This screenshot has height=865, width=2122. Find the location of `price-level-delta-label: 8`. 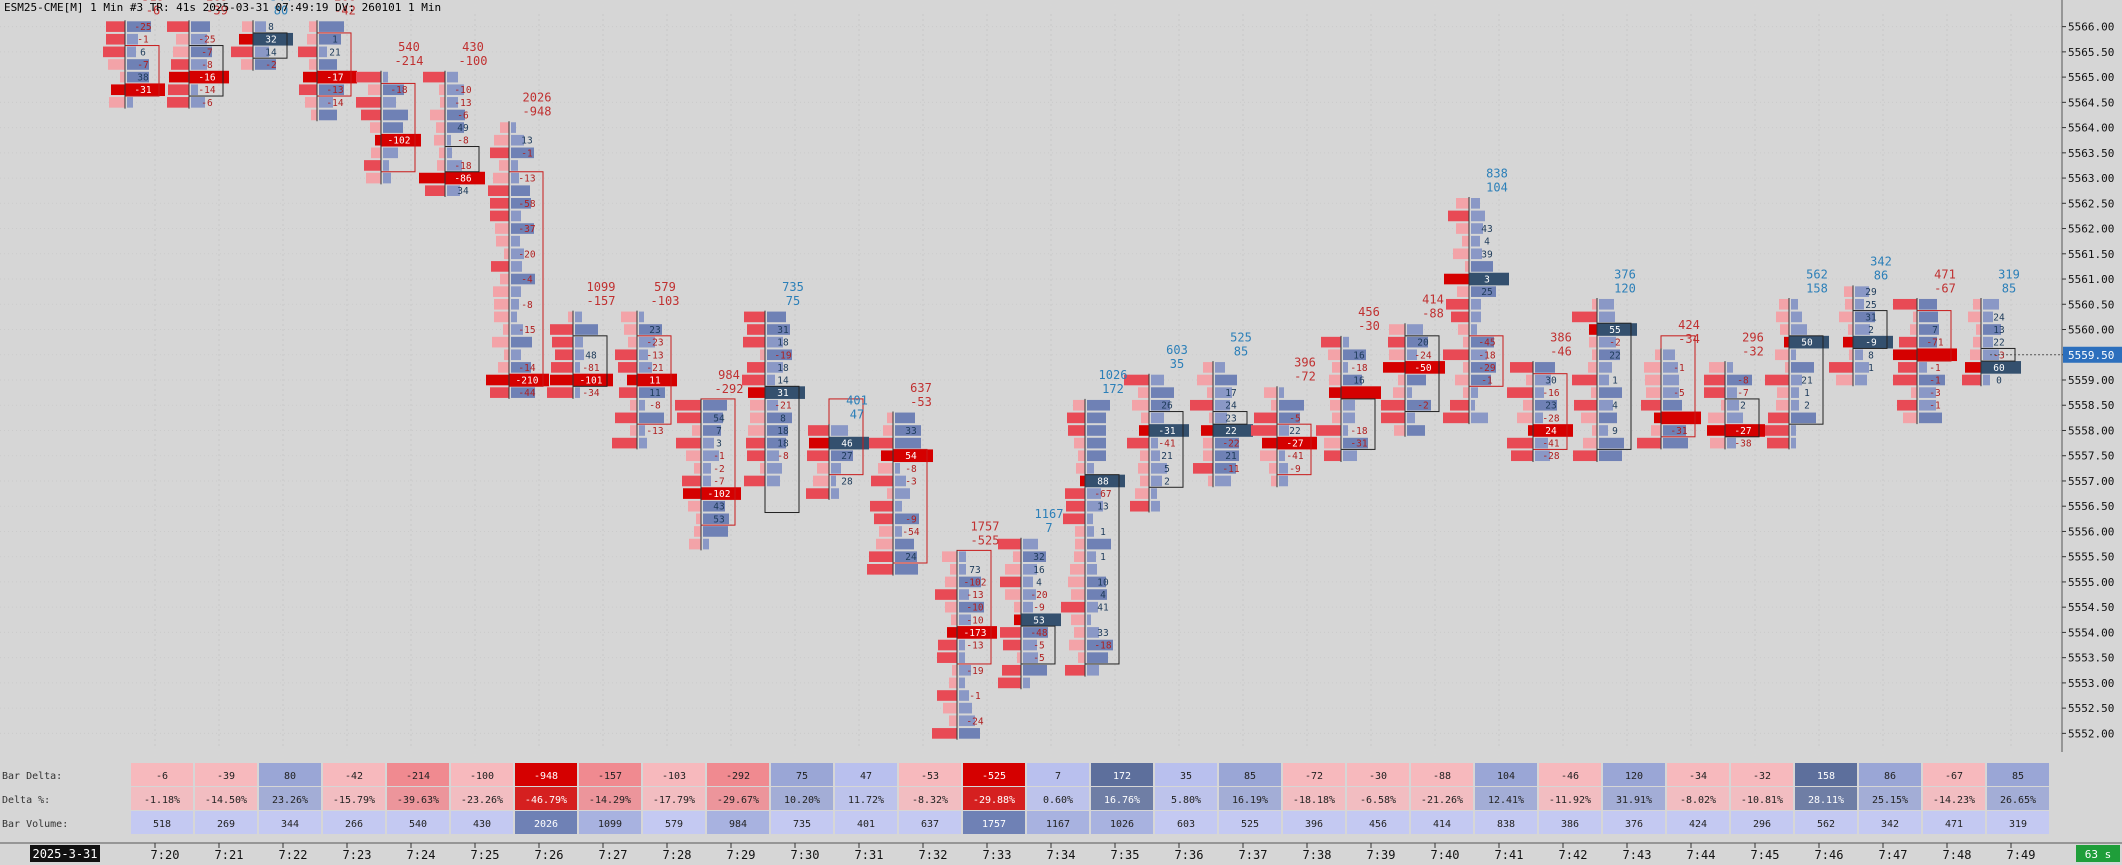

price-level-delta-label: 8 is located at coordinates (1871, 355).